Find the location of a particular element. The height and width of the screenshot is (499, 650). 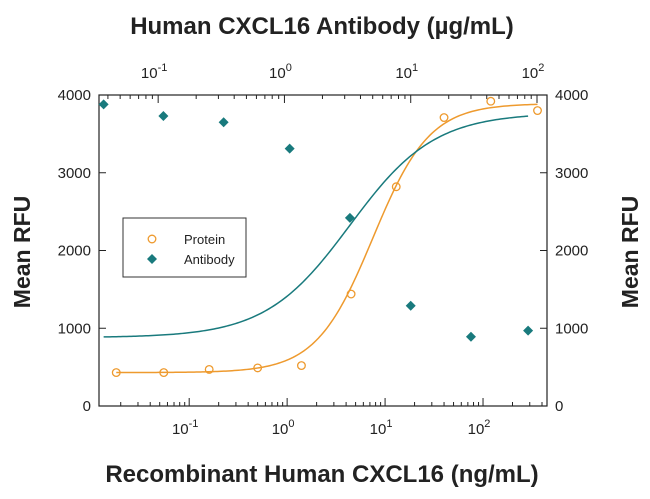

y-tick-label-left: 3000 is located at coordinates (74, 173).